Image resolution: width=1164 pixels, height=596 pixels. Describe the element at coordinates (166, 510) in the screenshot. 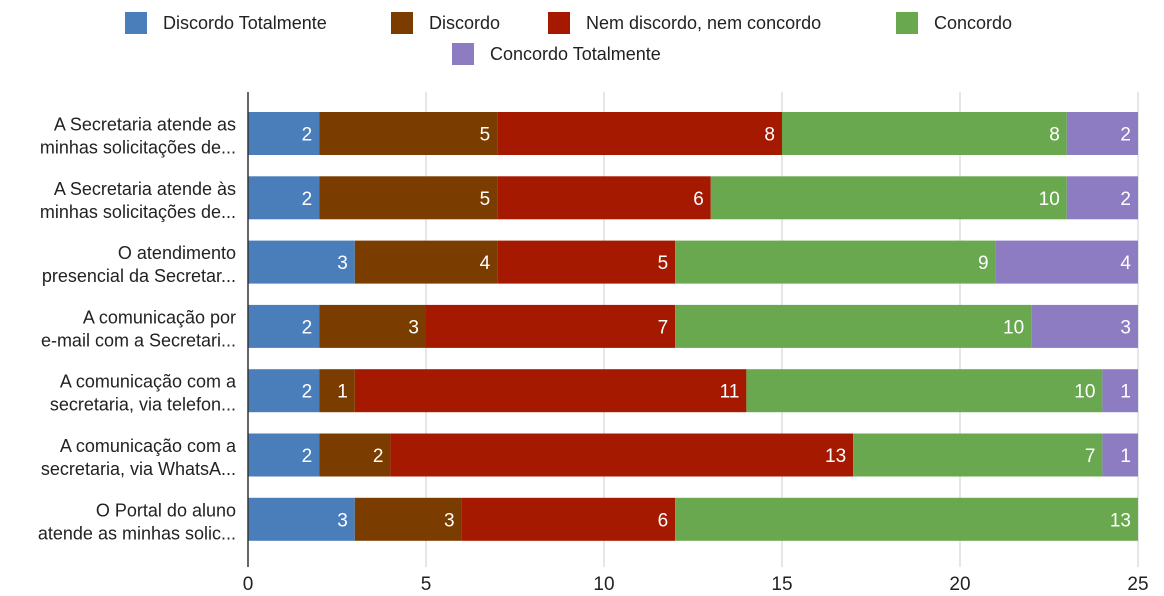

I see `category-label: O Portal do aluno` at that location.